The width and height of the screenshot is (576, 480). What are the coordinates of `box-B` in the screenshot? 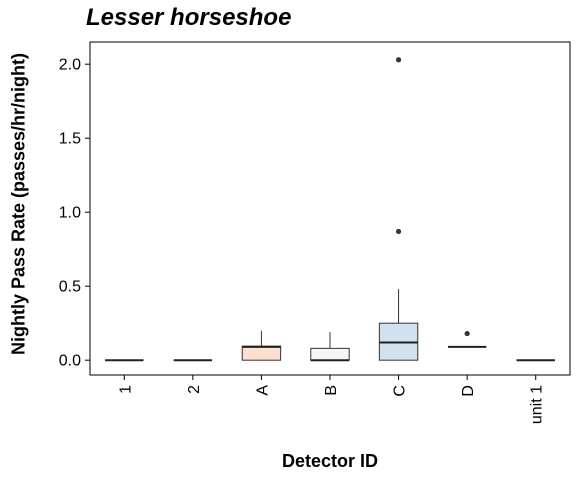 It's located at (330, 347).